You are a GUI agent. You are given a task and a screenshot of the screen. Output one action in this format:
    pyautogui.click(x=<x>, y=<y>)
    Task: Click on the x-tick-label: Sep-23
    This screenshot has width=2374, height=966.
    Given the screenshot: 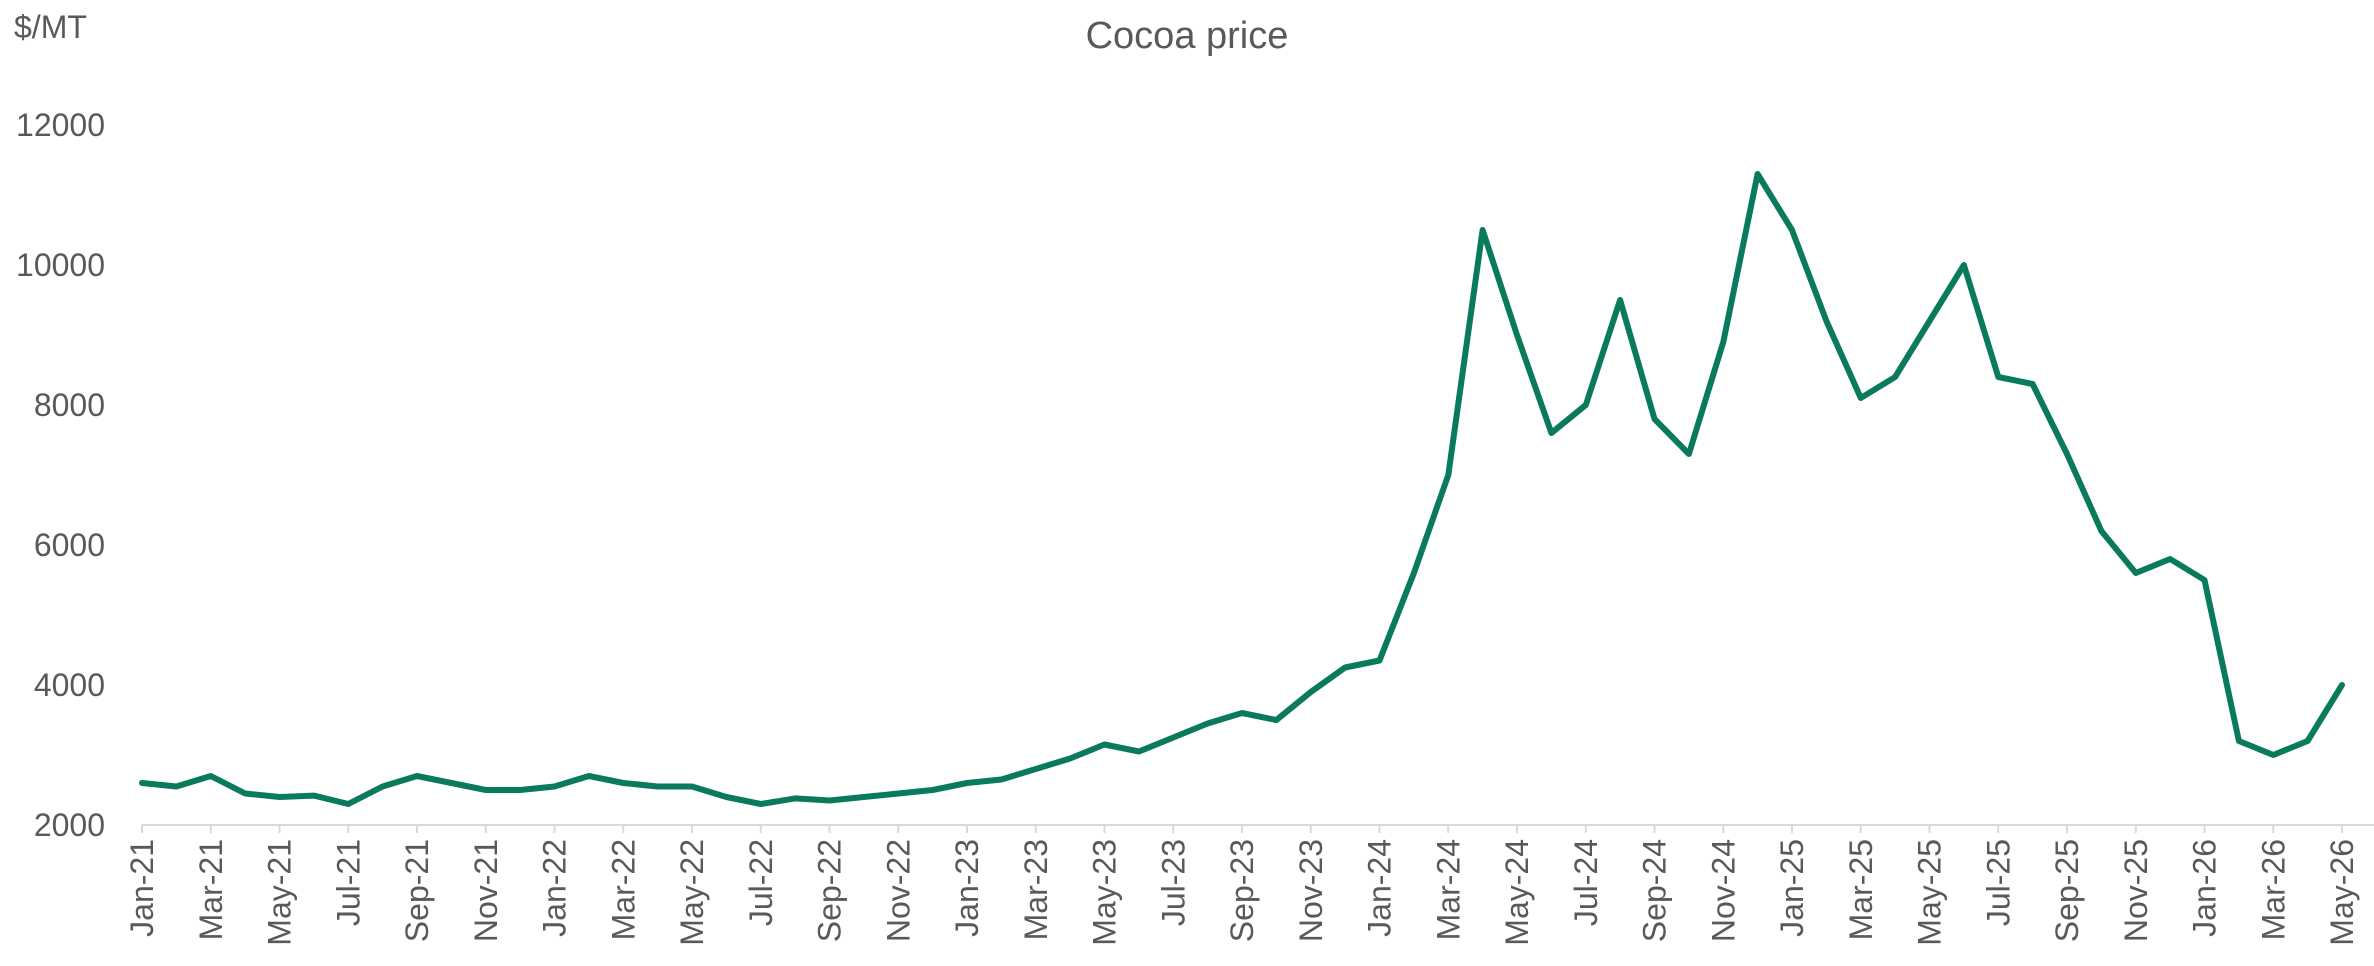 What is the action you would take?
    pyautogui.click(x=1242, y=890)
    